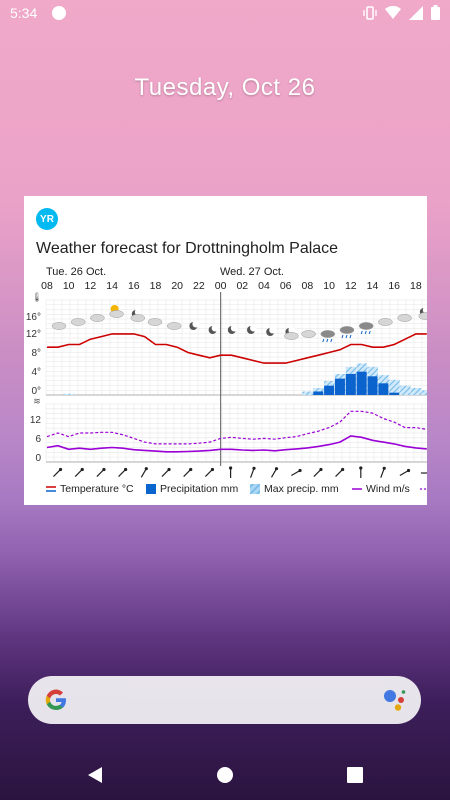  Describe the element at coordinates (393, 12) in the screenshot. I see `wifi-icon` at that location.